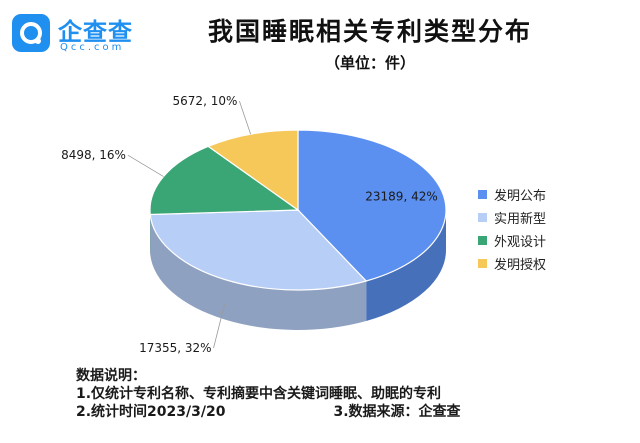  I want to click on legend-item-4: 发明授权, so click(512, 263).